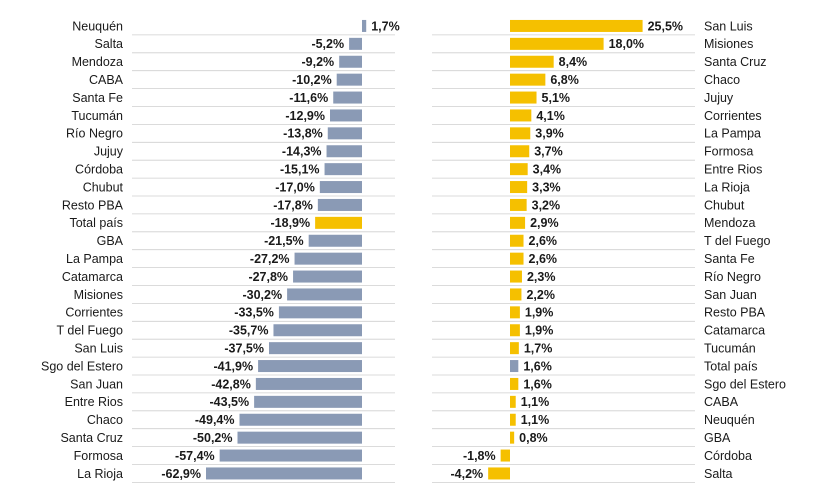  What do you see at coordinates (300, 169) in the screenshot?
I see `left-value-label-cordoba: -15,1%` at bounding box center [300, 169].